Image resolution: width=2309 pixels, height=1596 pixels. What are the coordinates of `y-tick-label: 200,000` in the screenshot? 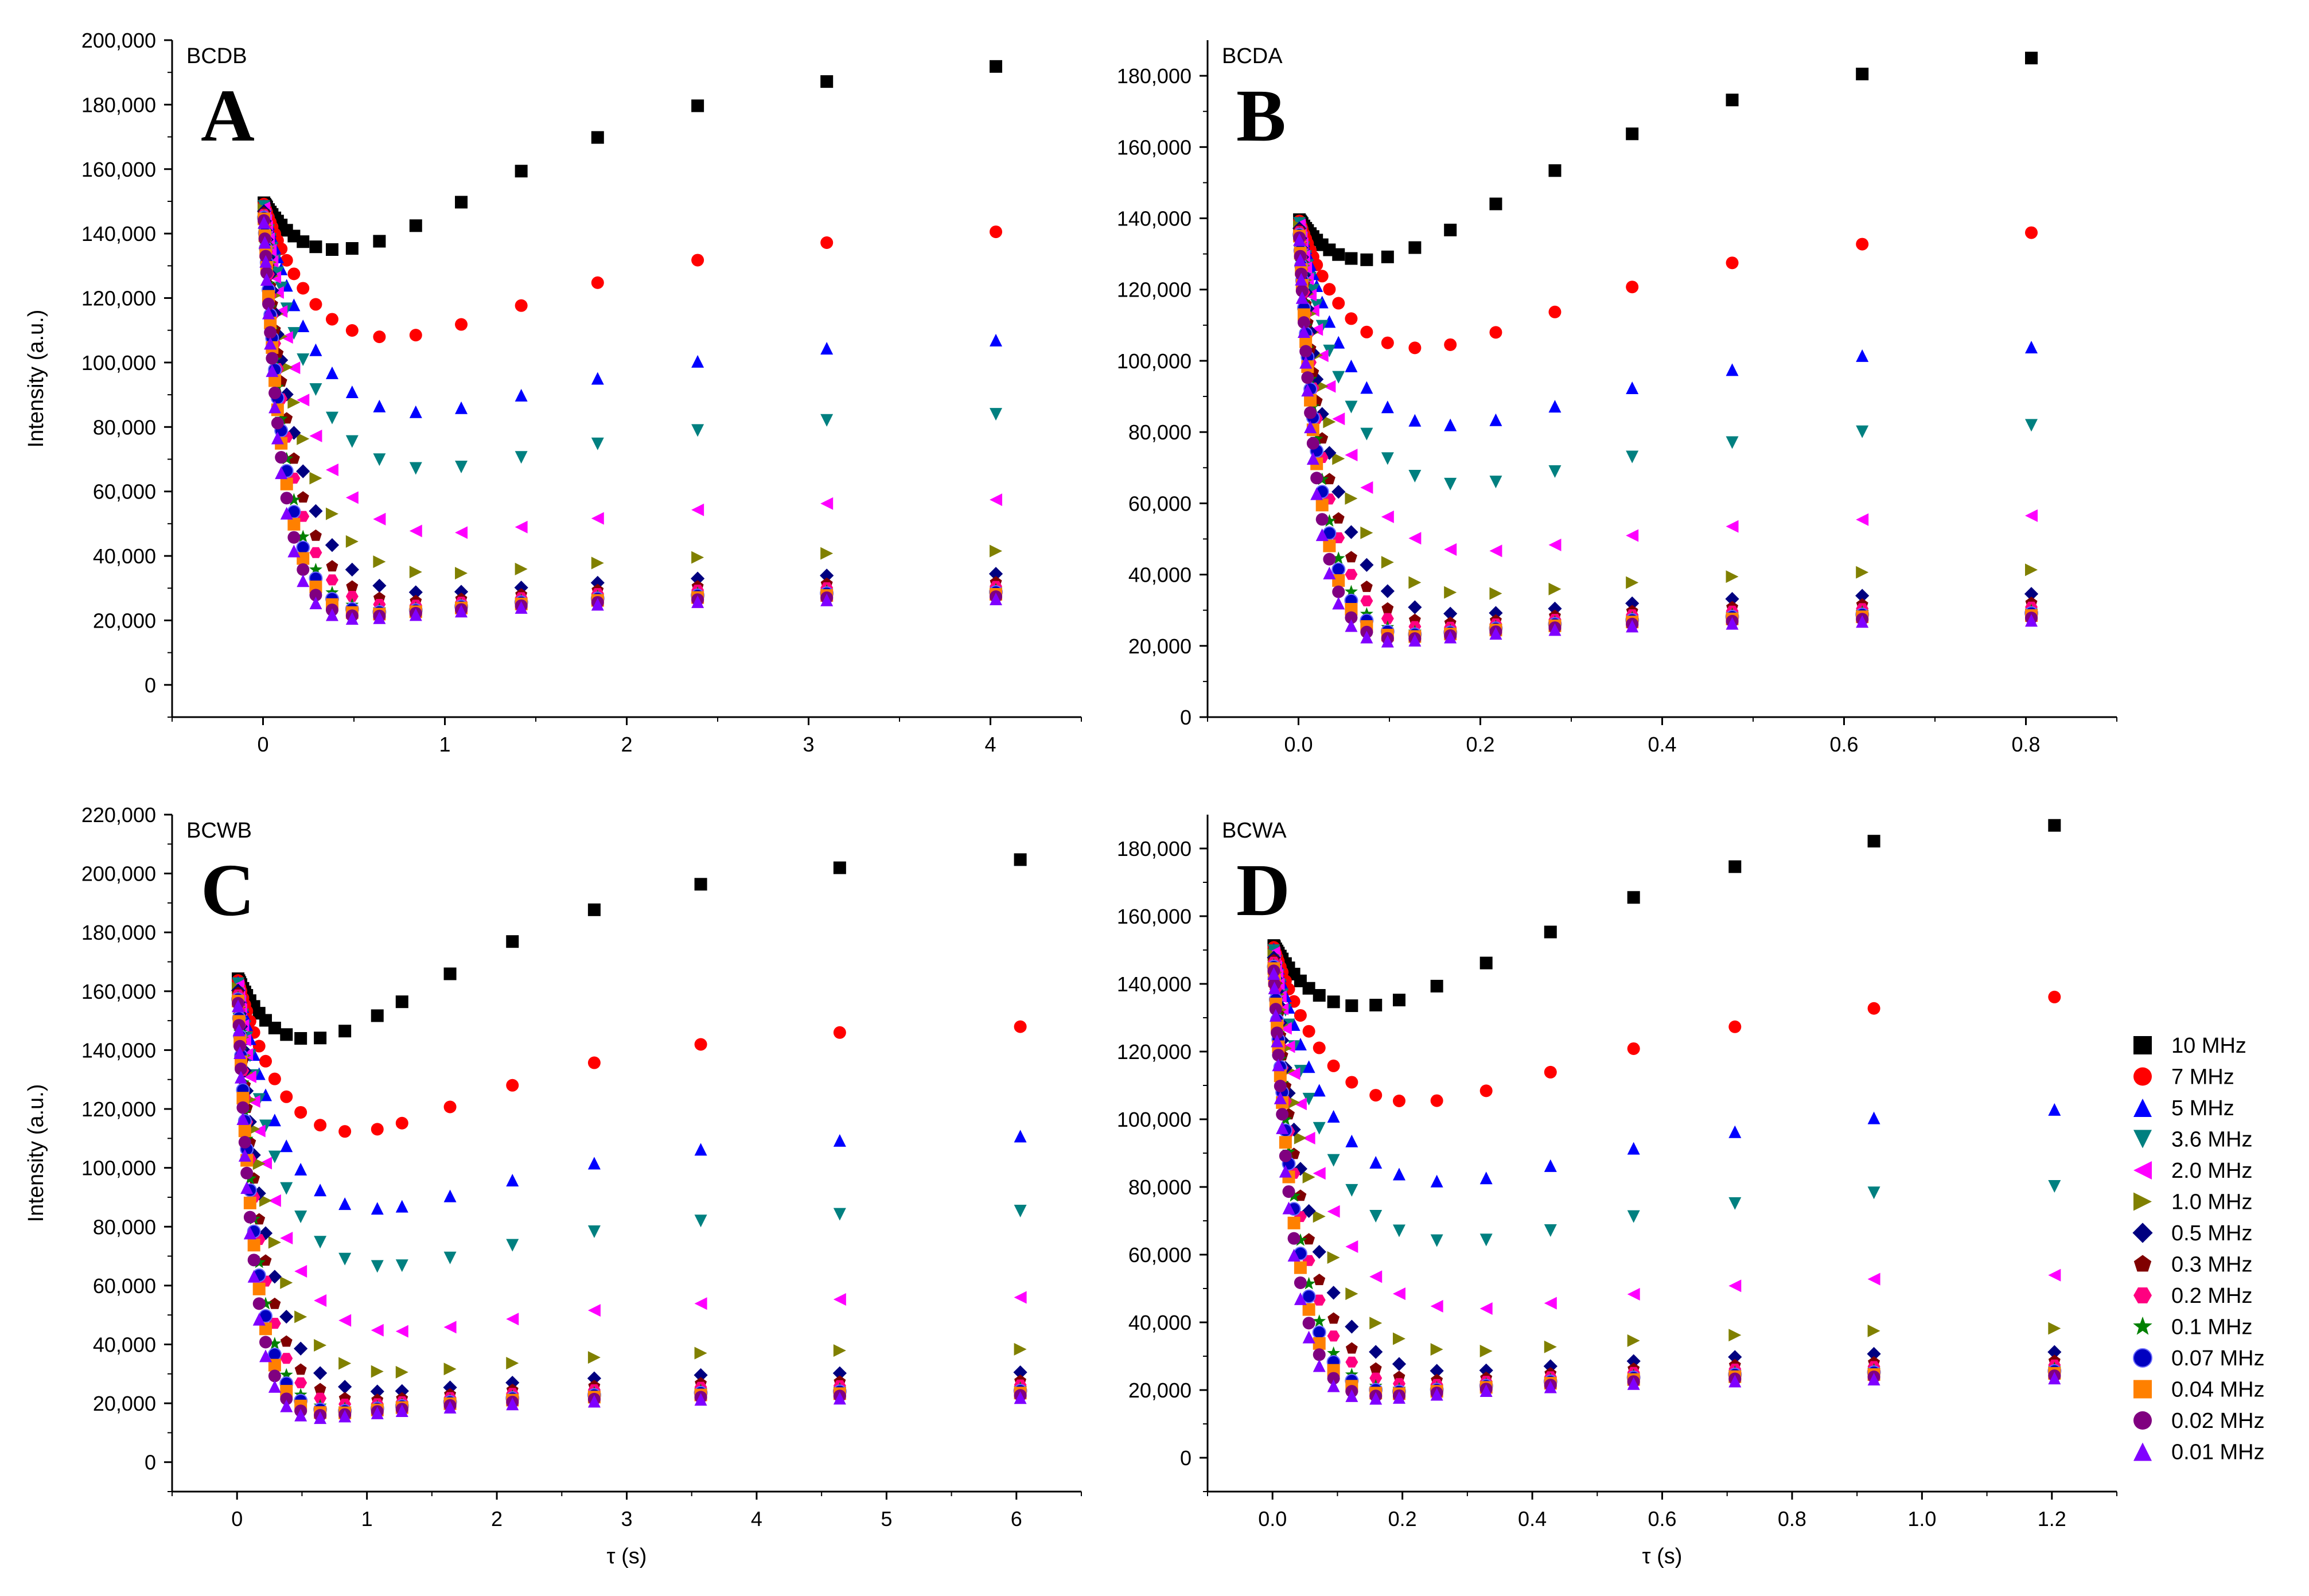 It's located at (118, 874).